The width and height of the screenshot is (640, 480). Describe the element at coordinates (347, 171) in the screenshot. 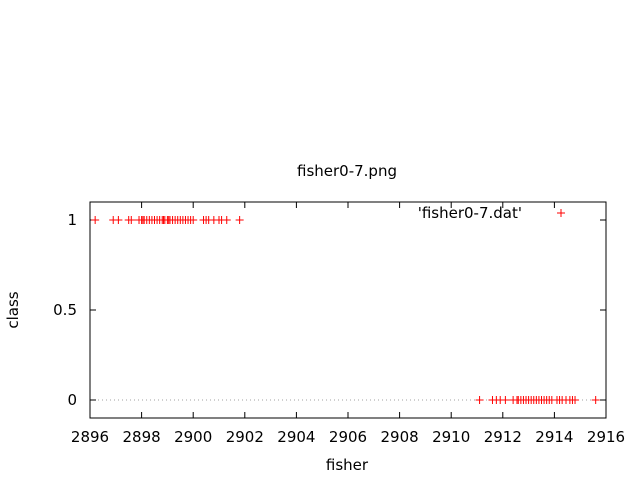

I see `chart-title: fisher0-7.png` at that location.